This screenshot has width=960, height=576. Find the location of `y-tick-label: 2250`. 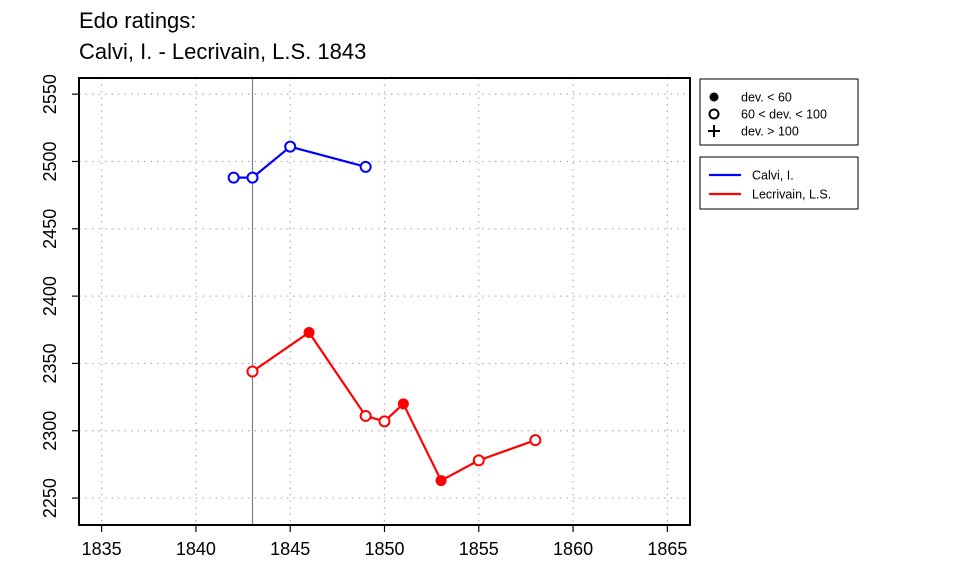

y-tick-label: 2250 is located at coordinates (50, 498).